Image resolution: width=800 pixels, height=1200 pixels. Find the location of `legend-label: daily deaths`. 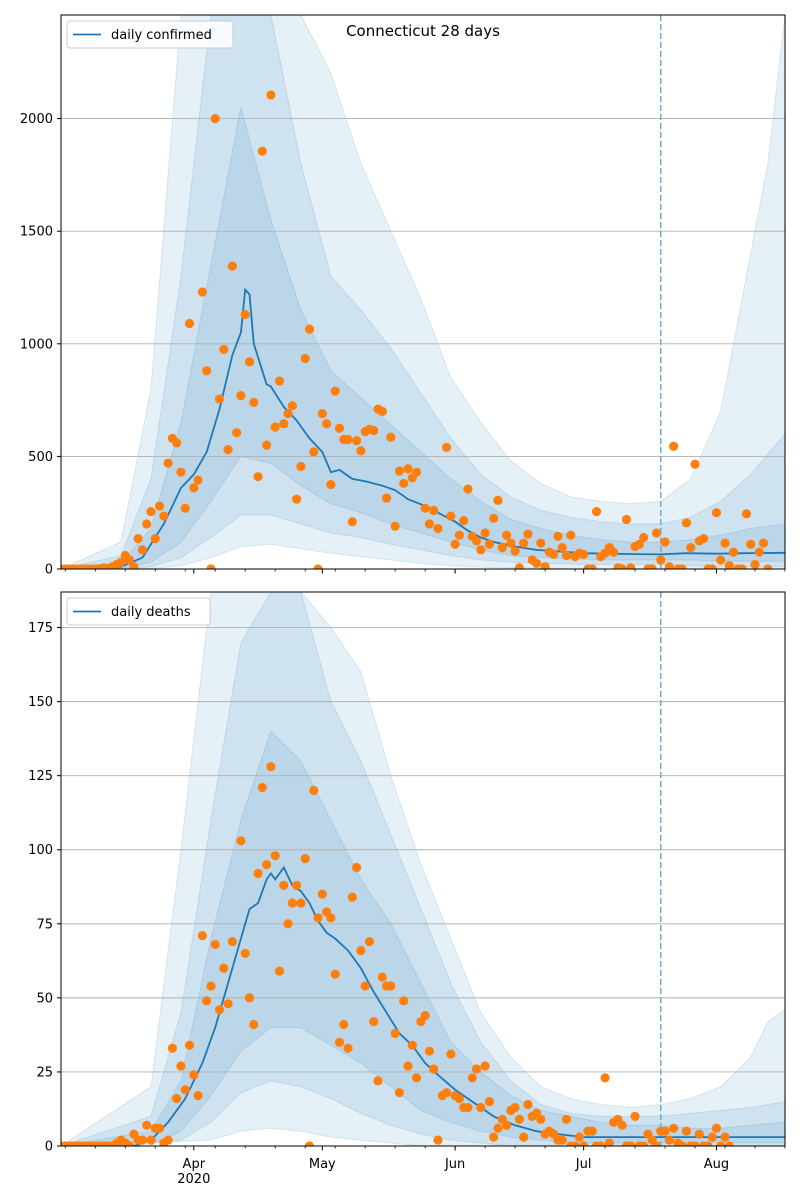

legend-label: daily deaths is located at coordinates (151, 612).